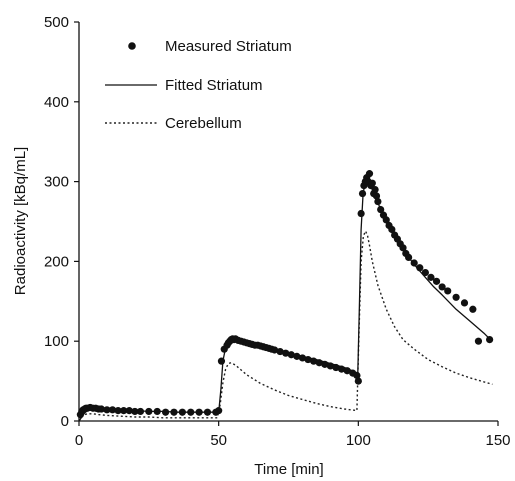  I want to click on legend-marker-measured, so click(132, 46).